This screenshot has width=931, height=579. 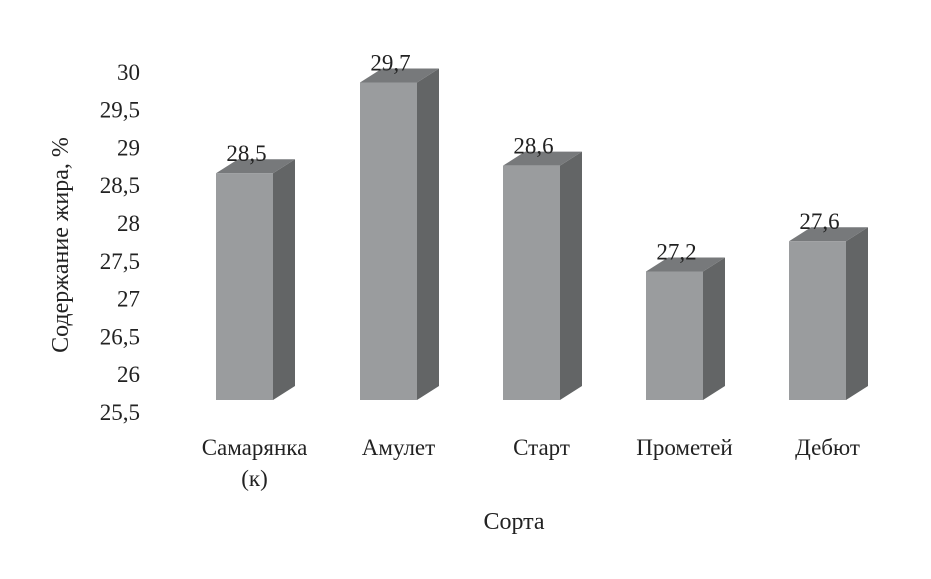 What do you see at coordinates (120, 110) in the screenshot?
I see `y-tick-label: 29,5` at bounding box center [120, 110].